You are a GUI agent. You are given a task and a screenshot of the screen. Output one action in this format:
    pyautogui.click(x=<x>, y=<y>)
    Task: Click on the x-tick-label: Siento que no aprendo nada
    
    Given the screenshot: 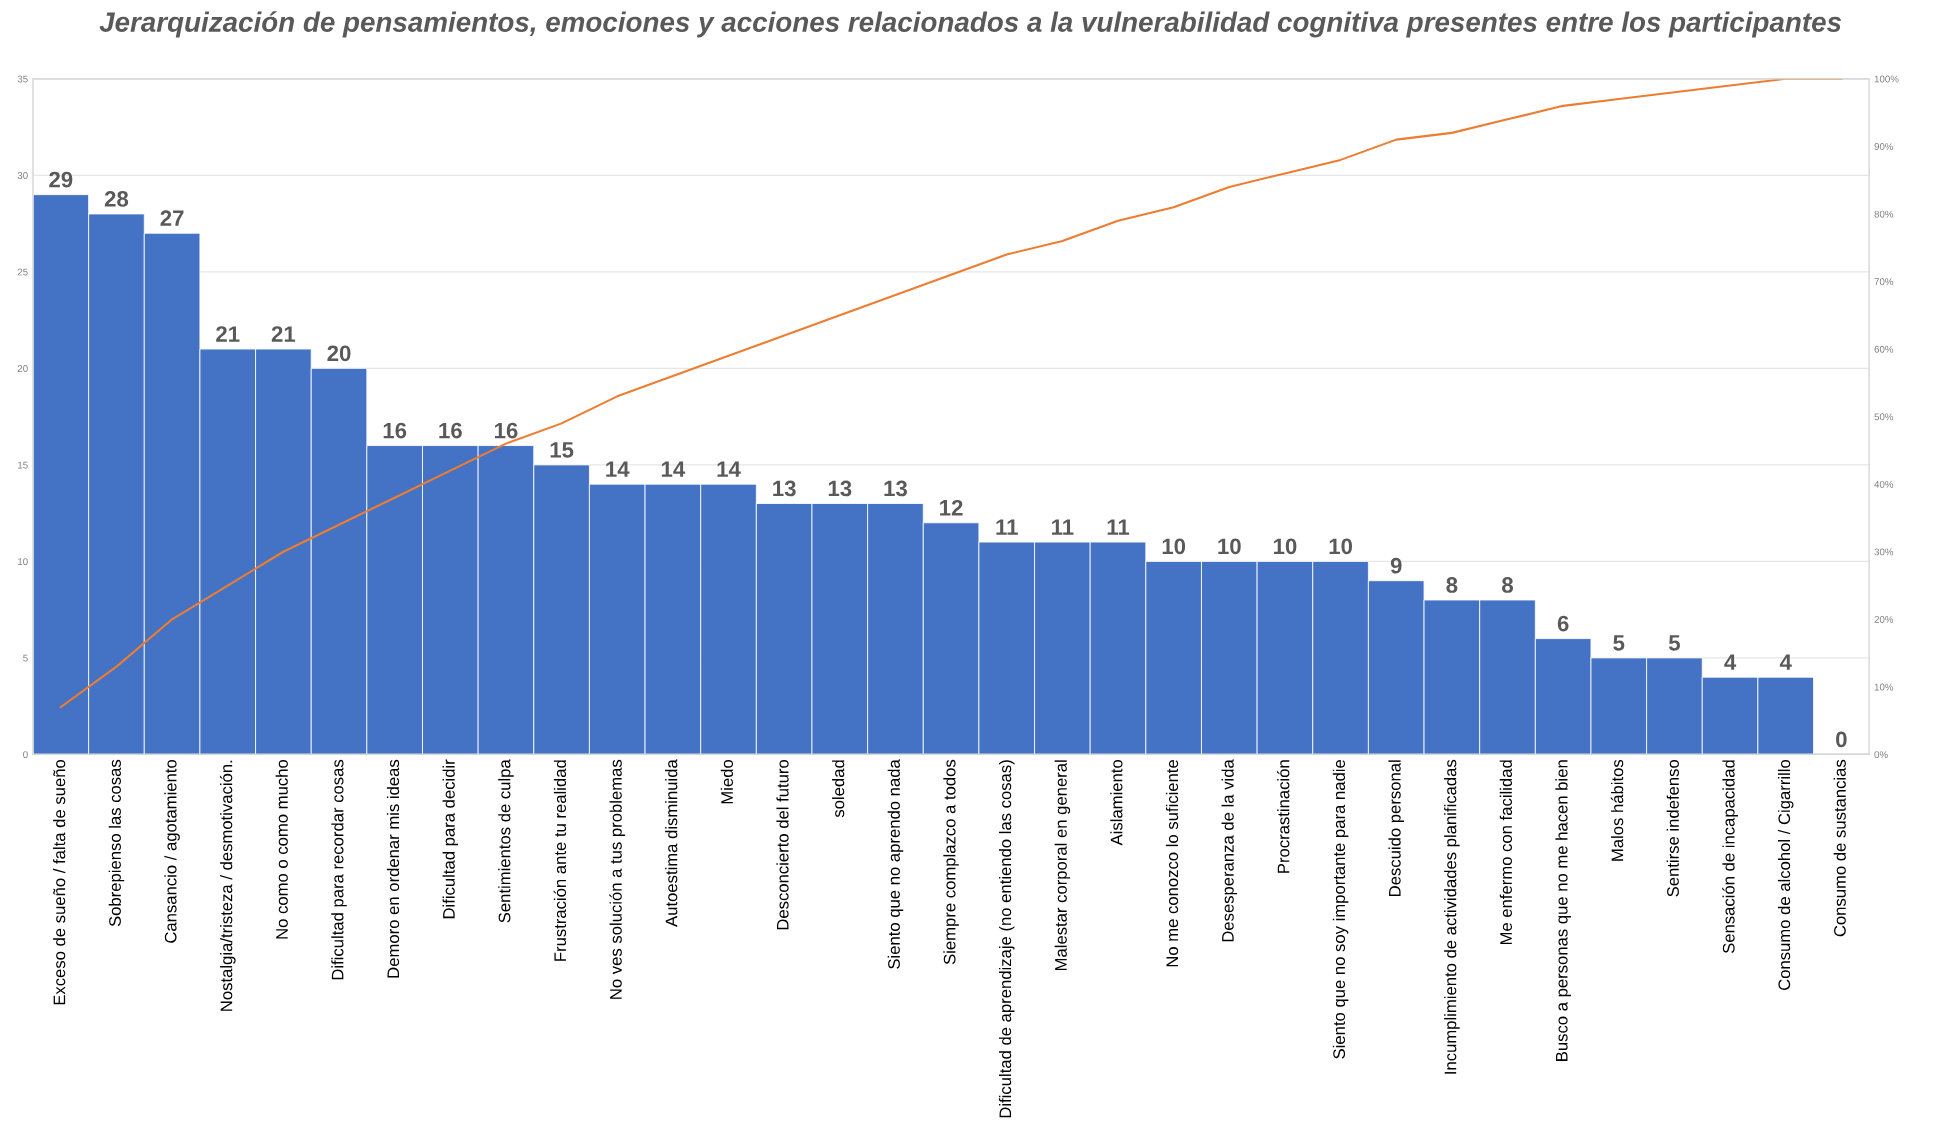 What is the action you would take?
    pyautogui.click(x=895, y=864)
    